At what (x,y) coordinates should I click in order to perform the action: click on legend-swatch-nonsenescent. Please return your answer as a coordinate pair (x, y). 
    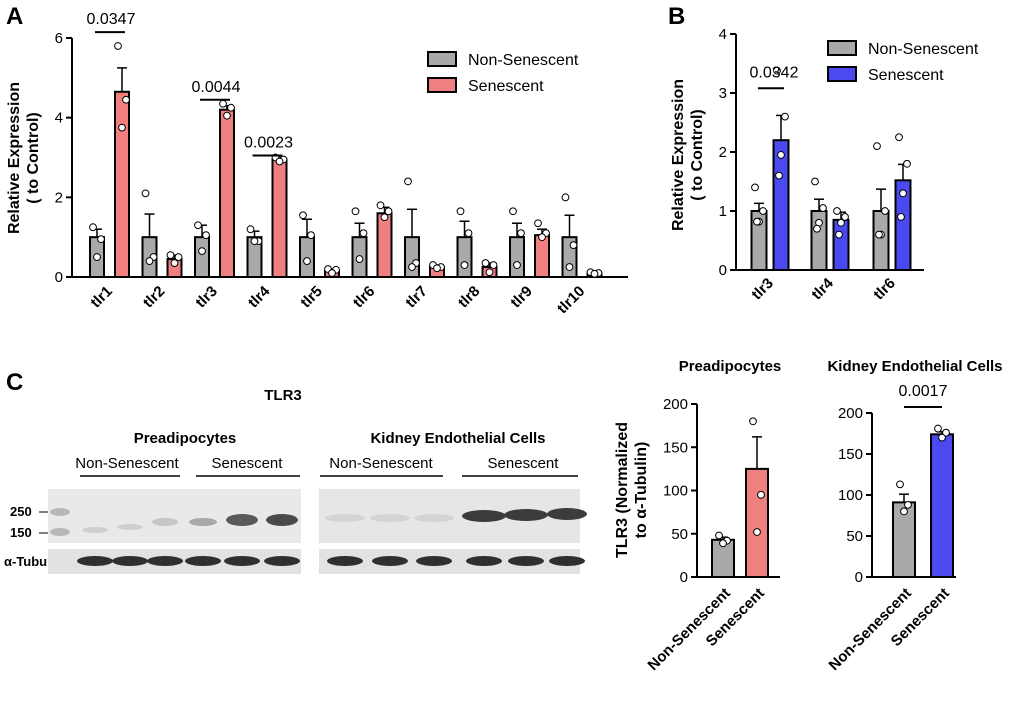
    Looking at the image, I should click on (842, 48).